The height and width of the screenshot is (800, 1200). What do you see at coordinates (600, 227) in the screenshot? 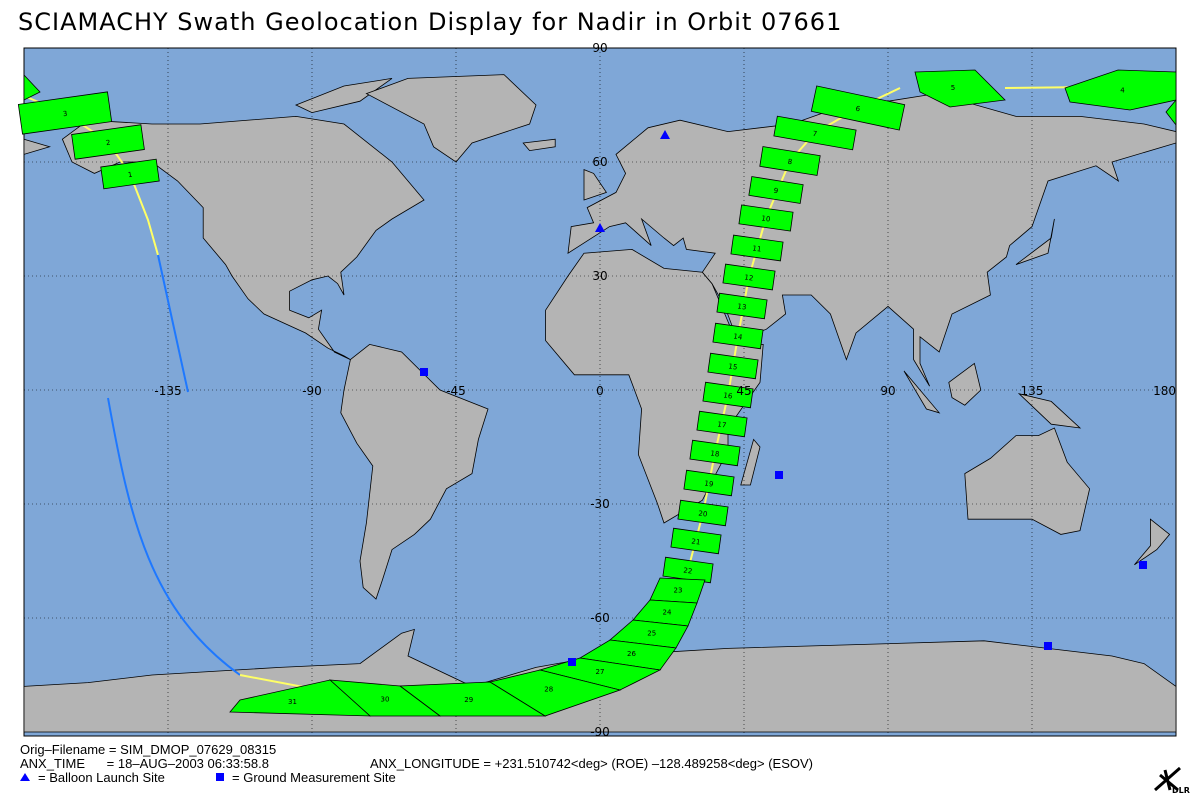
I see `balloon-site` at bounding box center [600, 227].